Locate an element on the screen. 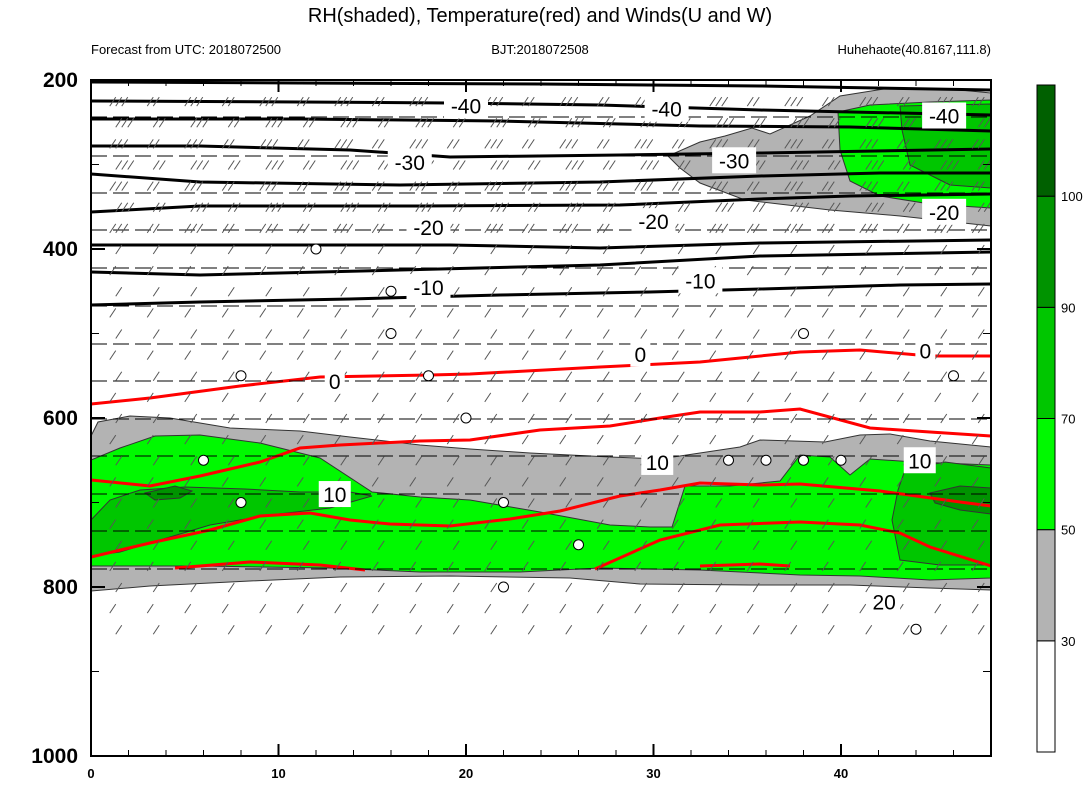 The width and height of the screenshot is (1087, 806). contour-label: -30 is located at coordinates (734, 161).